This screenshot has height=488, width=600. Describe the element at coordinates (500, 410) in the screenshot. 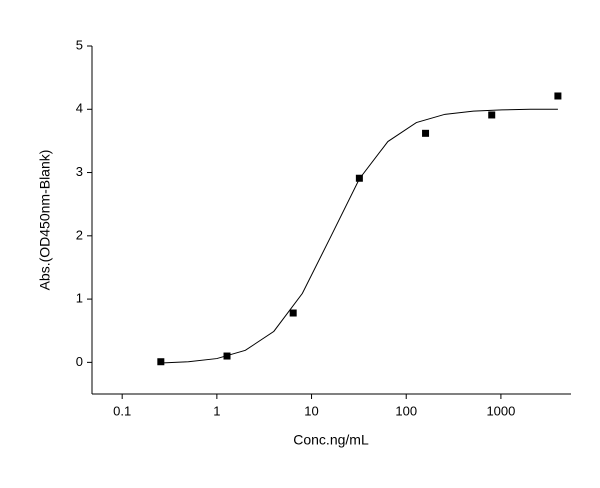

I see `x-tick-label: 1000` at that location.